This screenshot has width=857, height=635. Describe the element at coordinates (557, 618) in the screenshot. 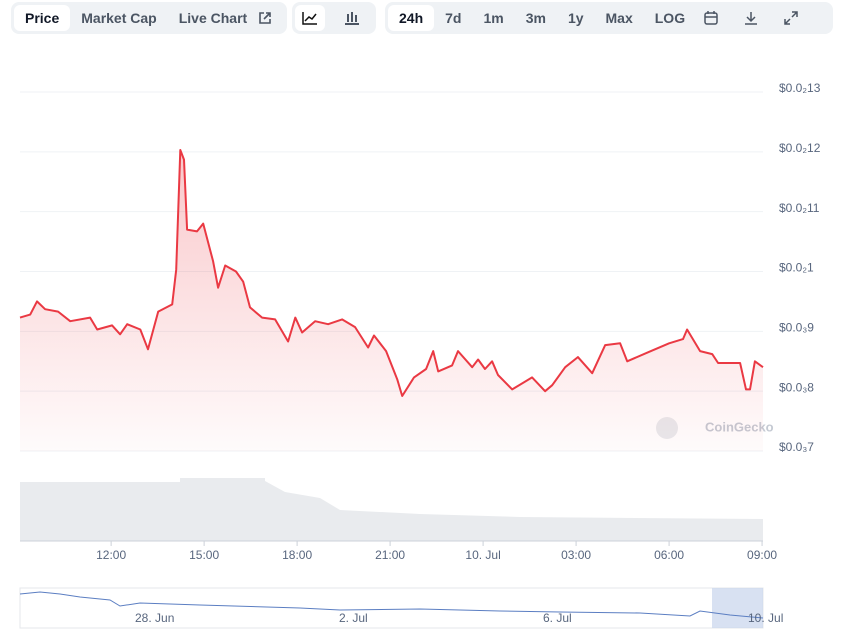

I see `navigator-label: 6. Jul` at that location.